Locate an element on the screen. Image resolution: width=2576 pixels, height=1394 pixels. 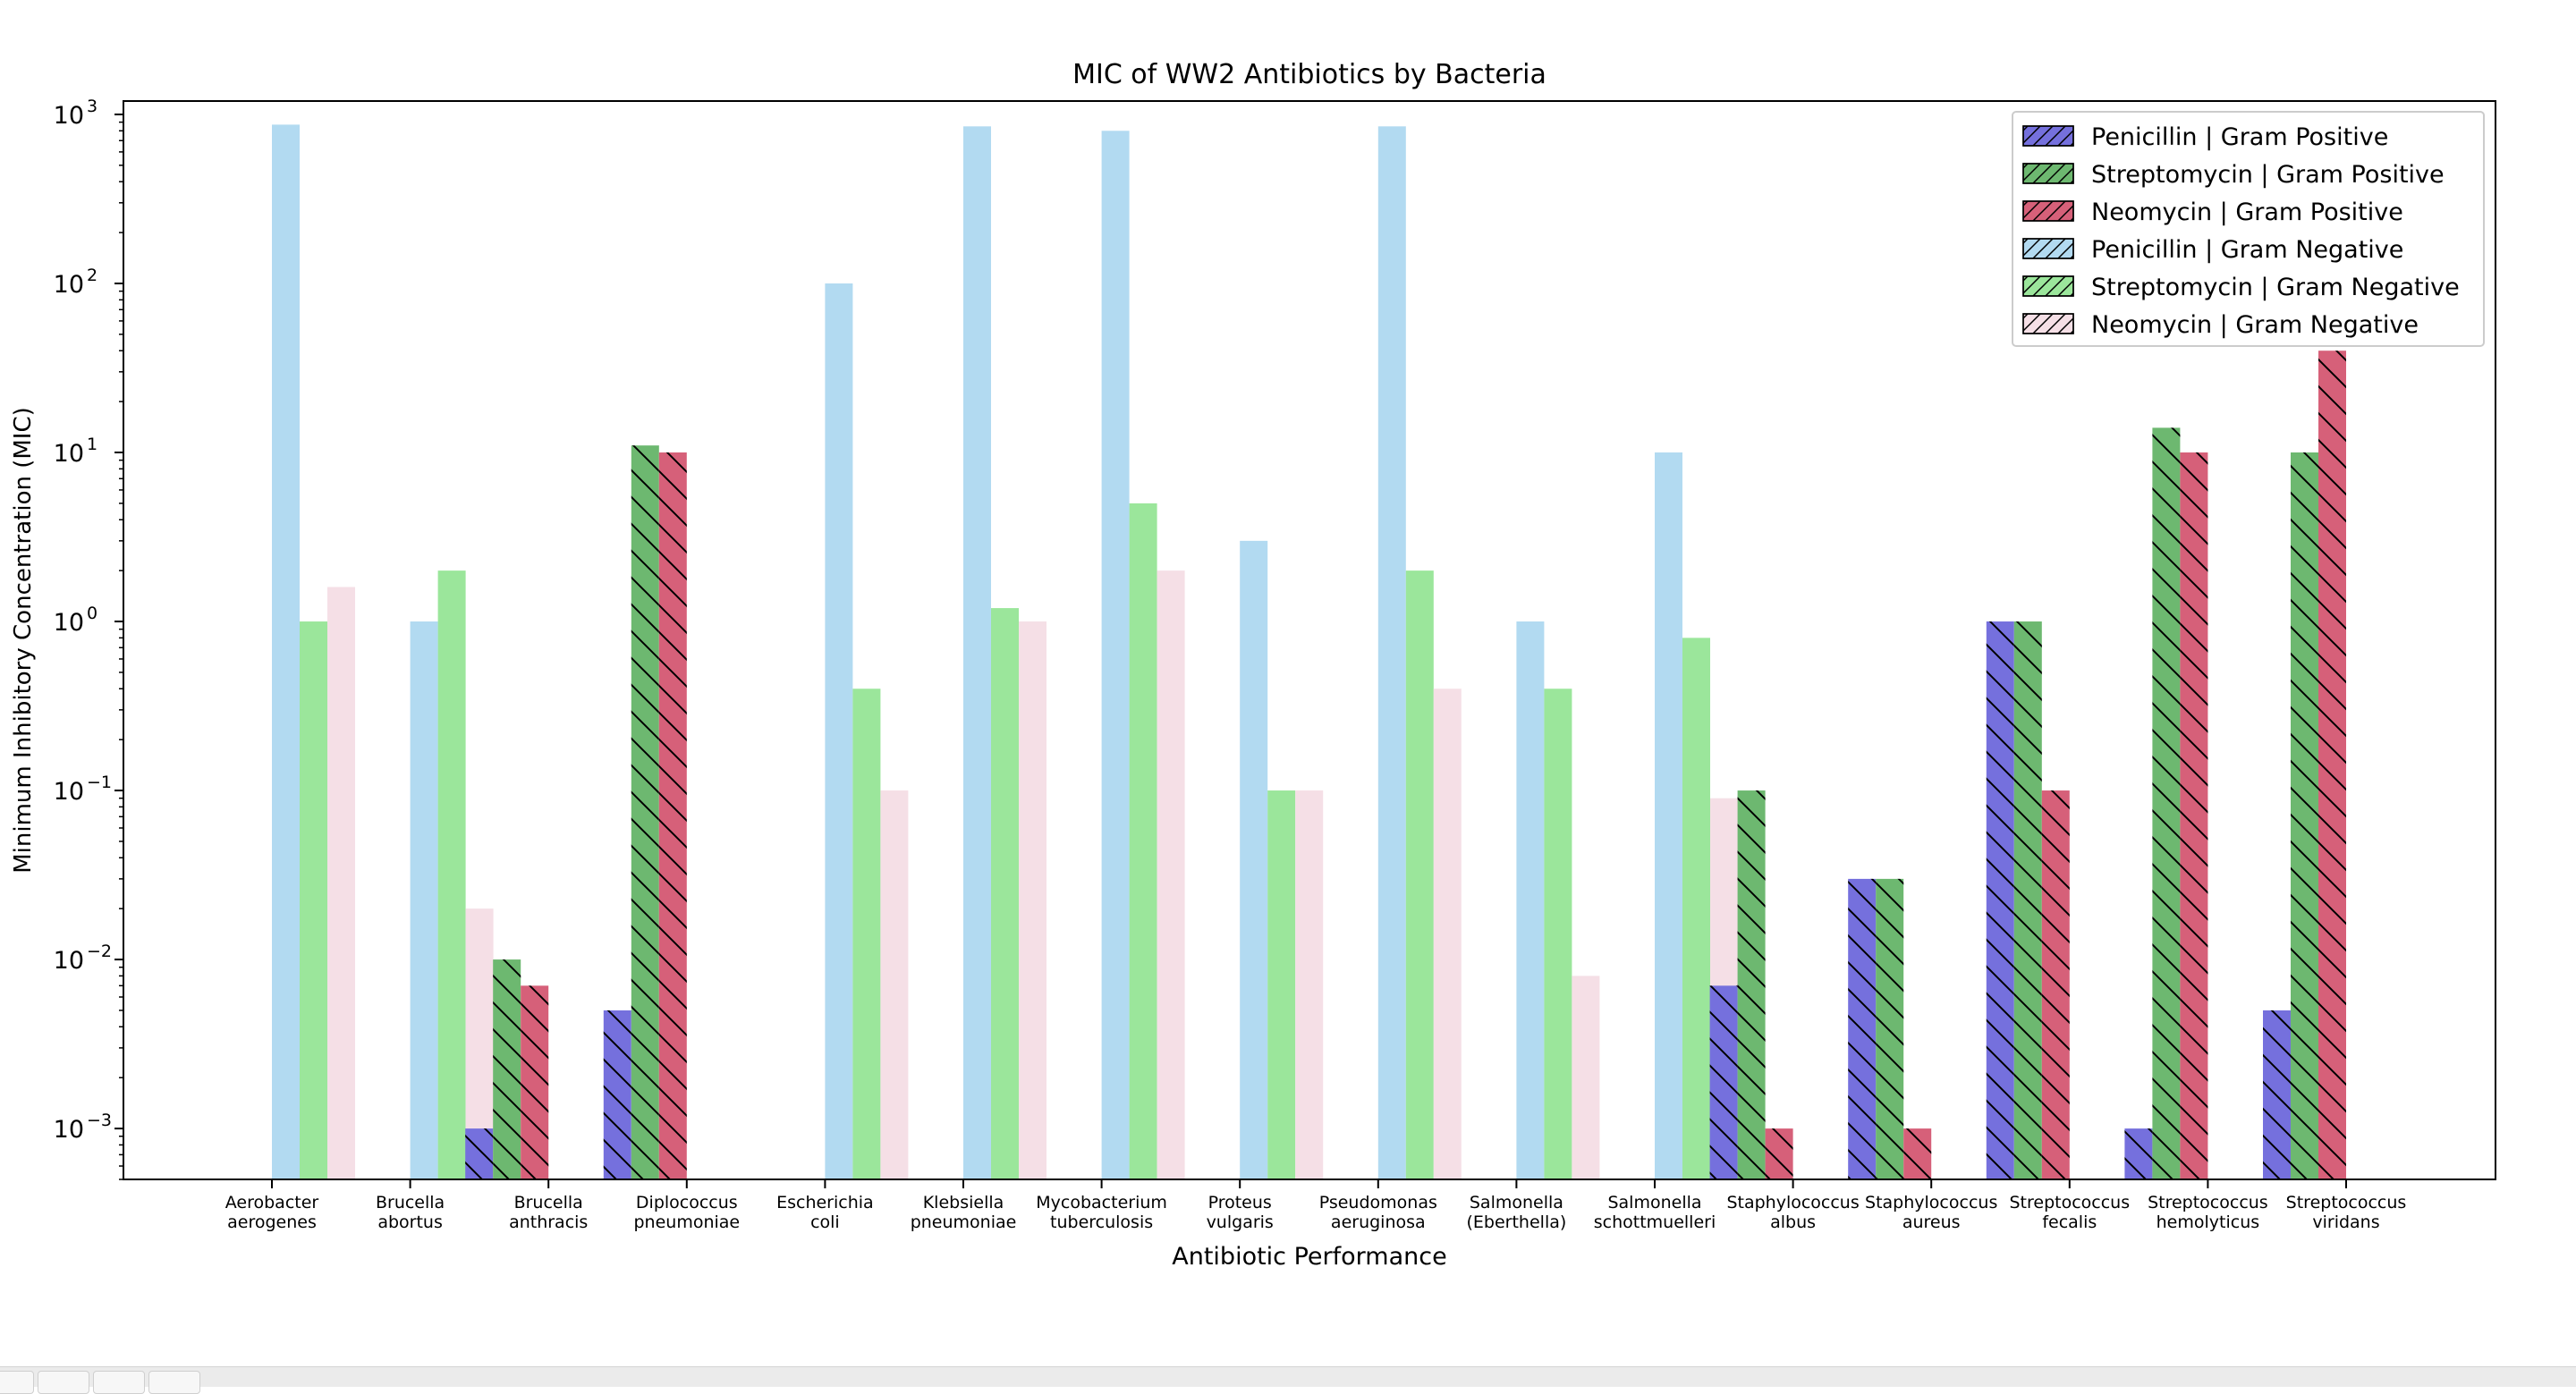
x-tick-label: albus is located at coordinates (1793, 1222).